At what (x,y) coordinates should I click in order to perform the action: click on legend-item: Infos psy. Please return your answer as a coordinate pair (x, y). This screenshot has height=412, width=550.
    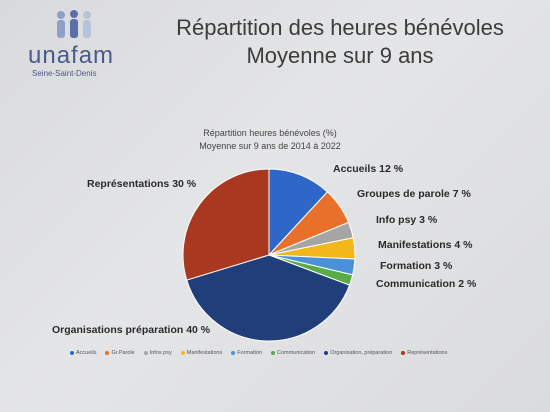
    Looking at the image, I should click on (157, 353).